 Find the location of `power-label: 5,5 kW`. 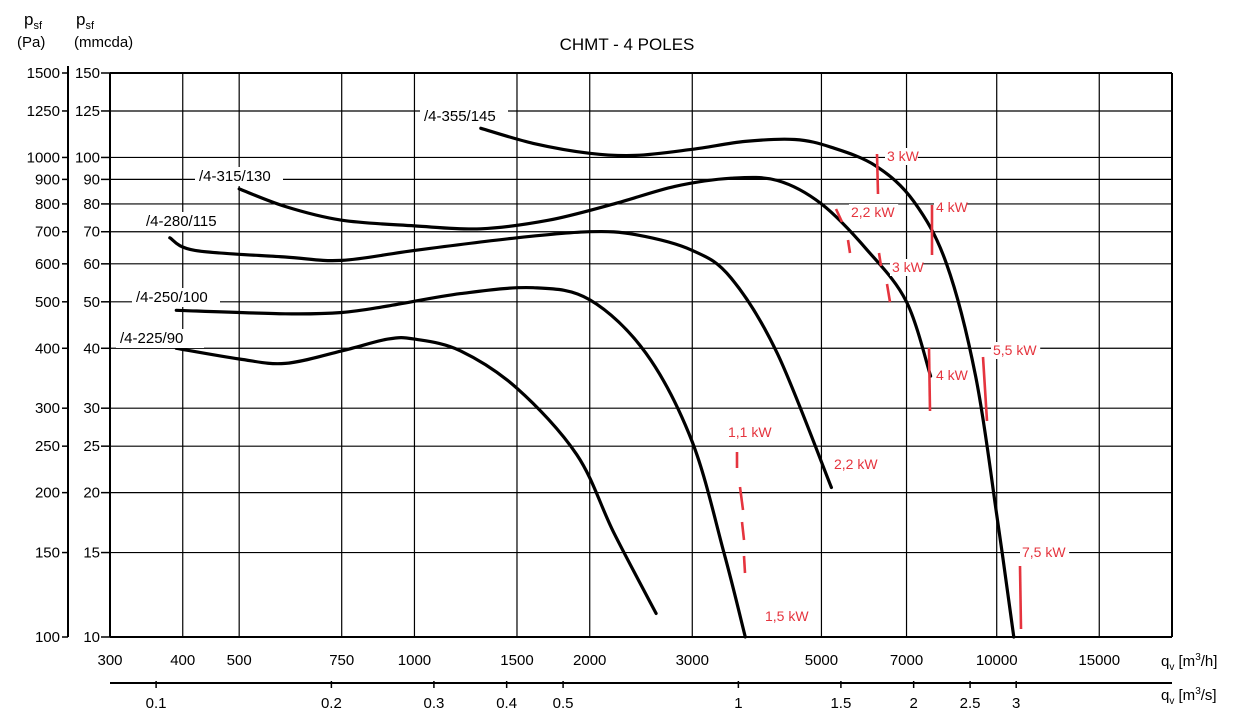

power-label: 5,5 kW is located at coordinates (1015, 350).